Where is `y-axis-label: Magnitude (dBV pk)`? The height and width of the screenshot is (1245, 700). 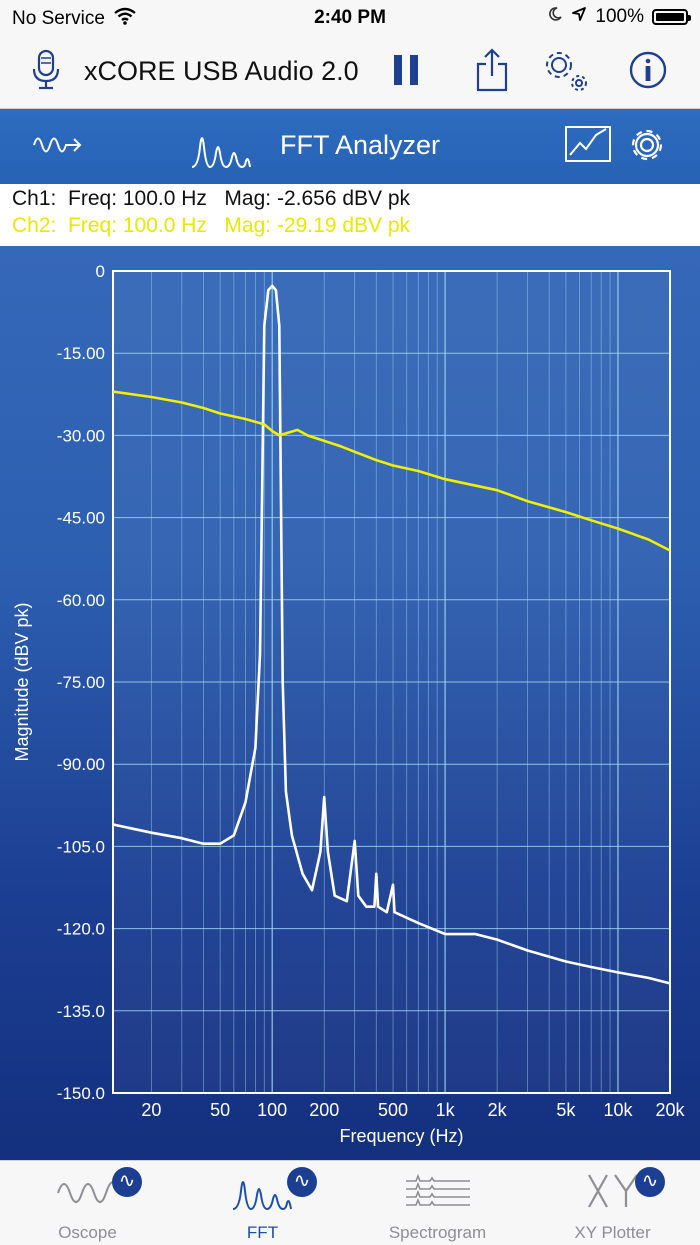 y-axis-label: Magnitude (dBV pk) is located at coordinates (22, 681).